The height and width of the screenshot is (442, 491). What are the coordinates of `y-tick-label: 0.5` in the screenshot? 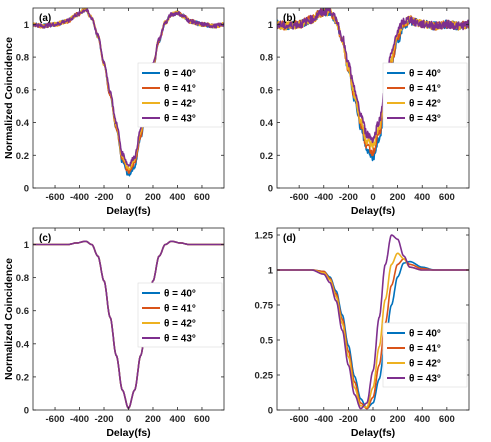 It's located at (267, 341).